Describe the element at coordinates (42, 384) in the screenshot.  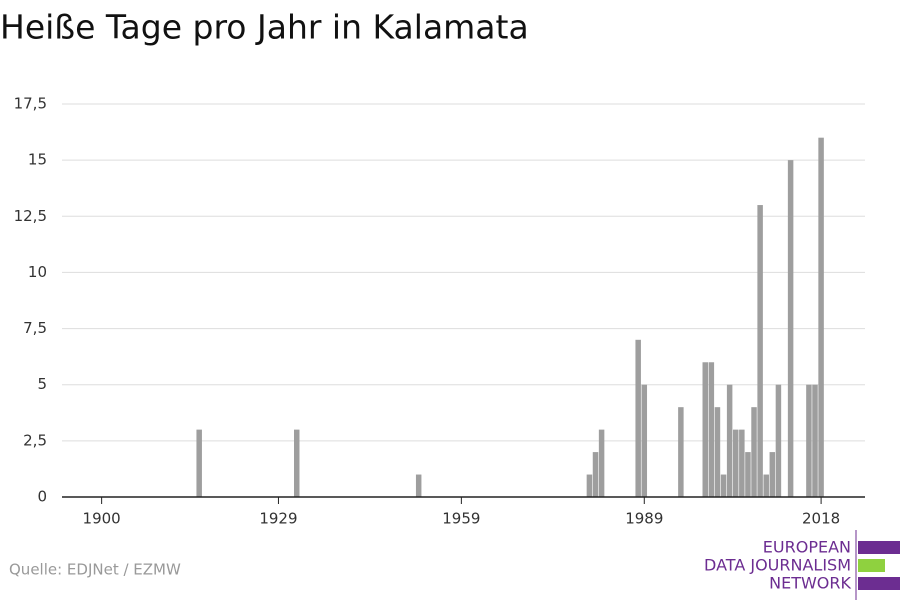
I see `y-tick-label: 5` at that location.